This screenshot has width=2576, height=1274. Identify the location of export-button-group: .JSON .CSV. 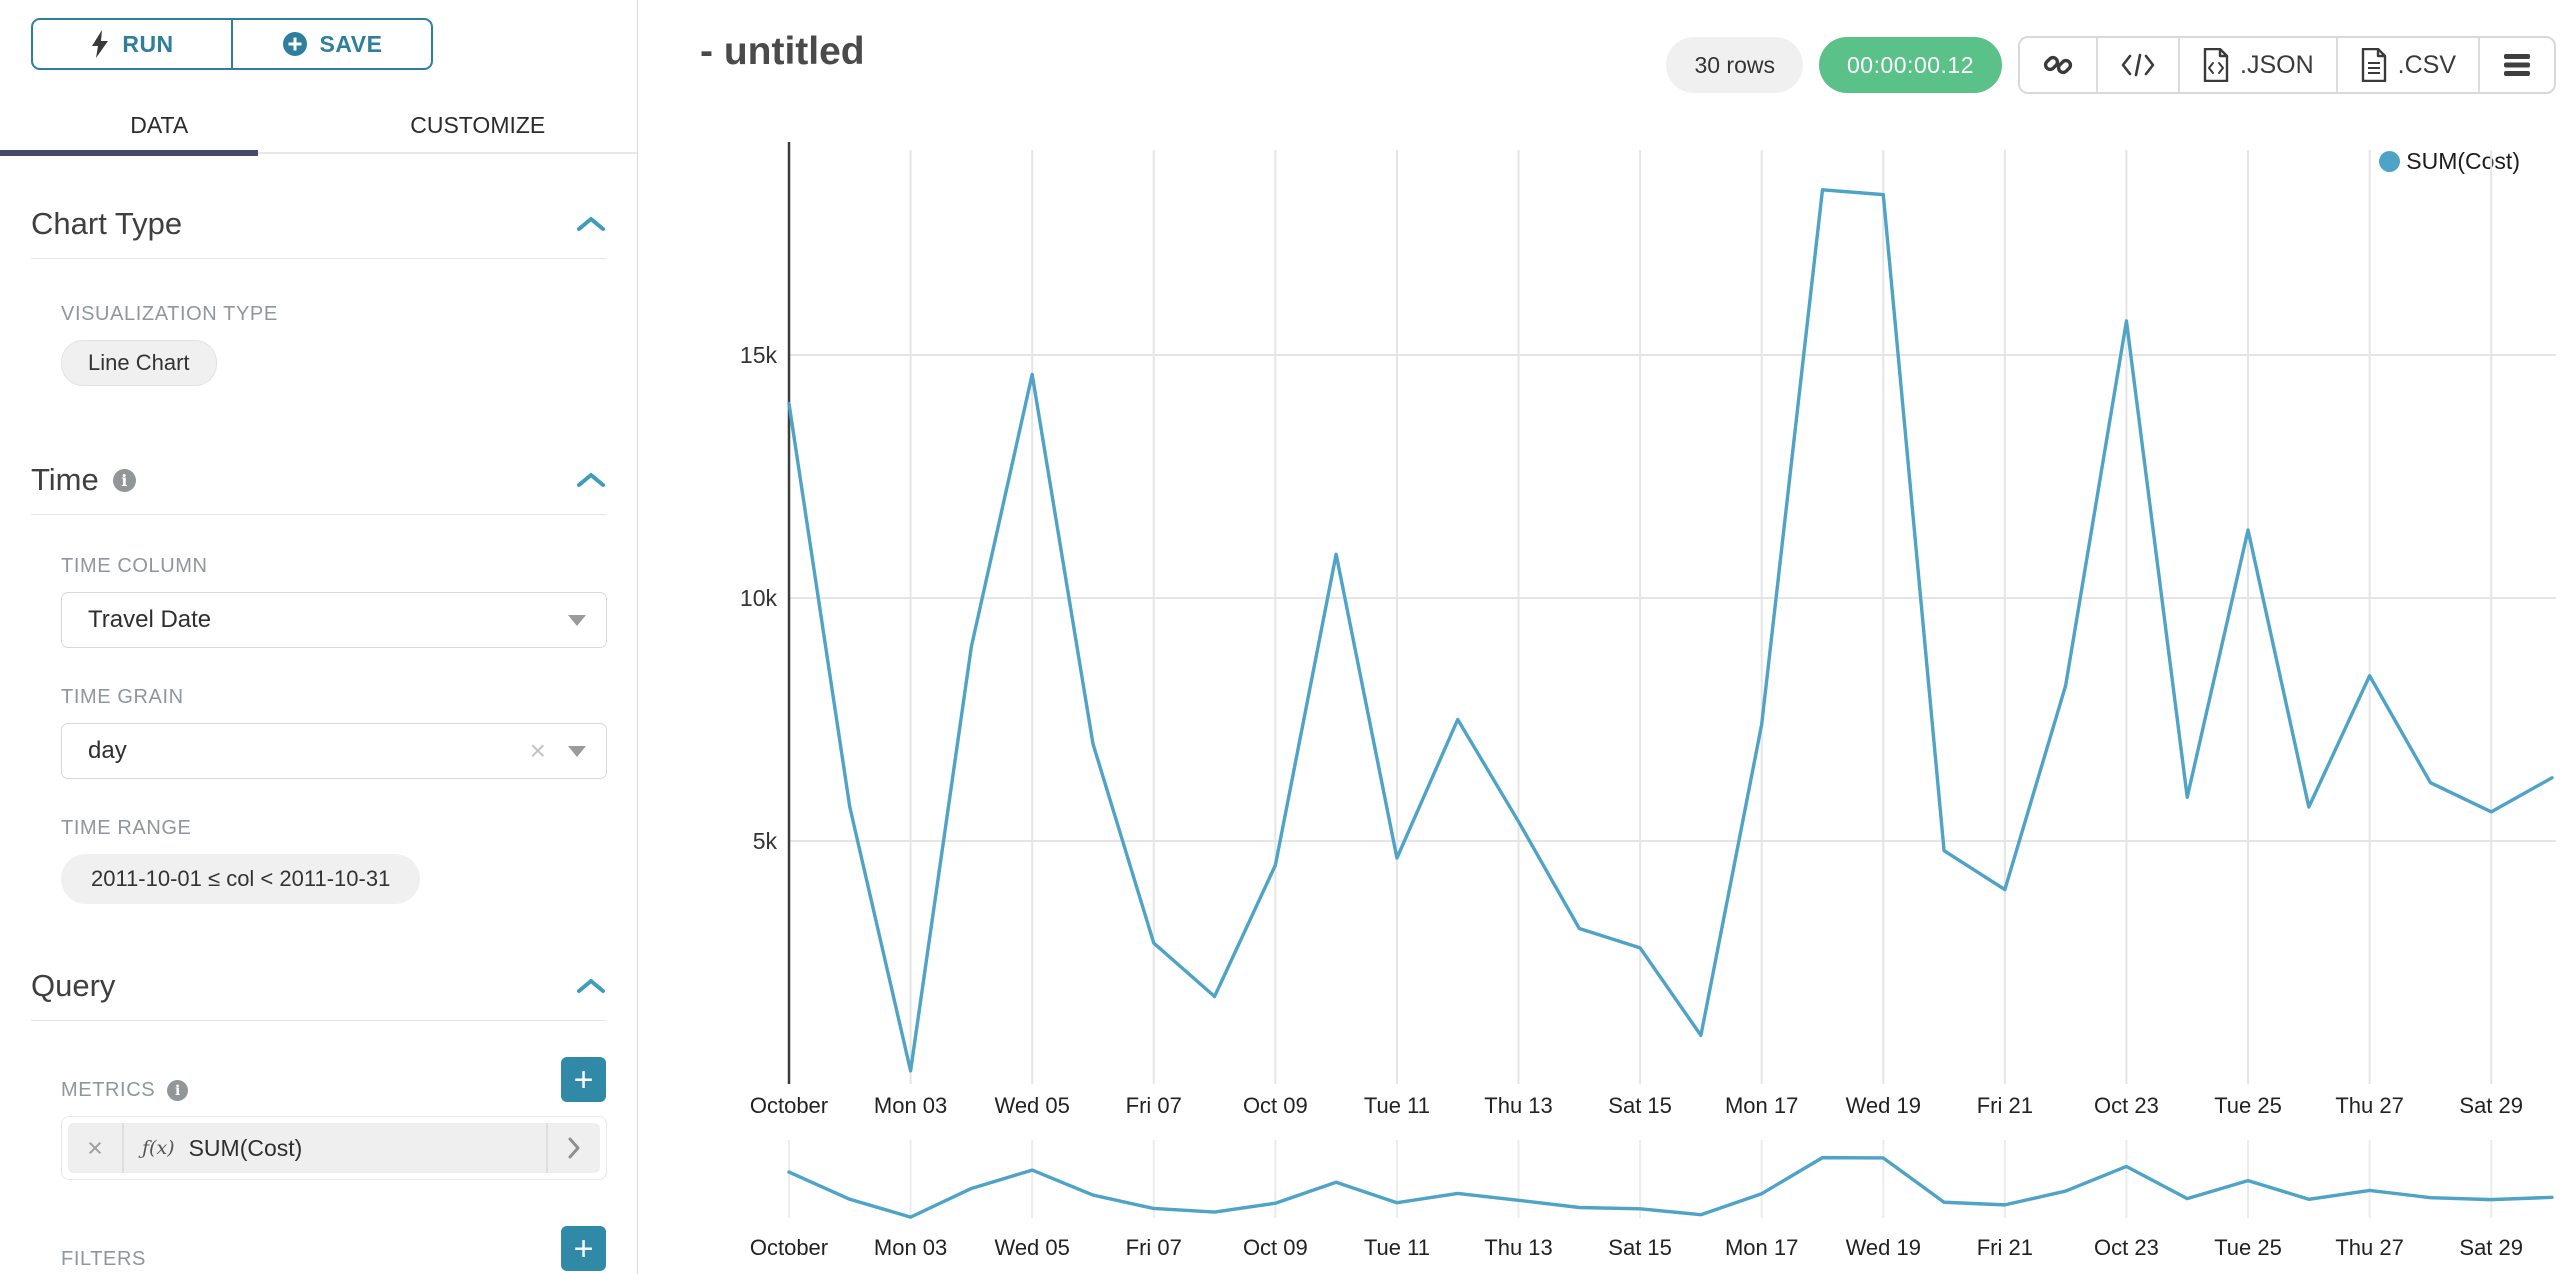
(2287, 65).